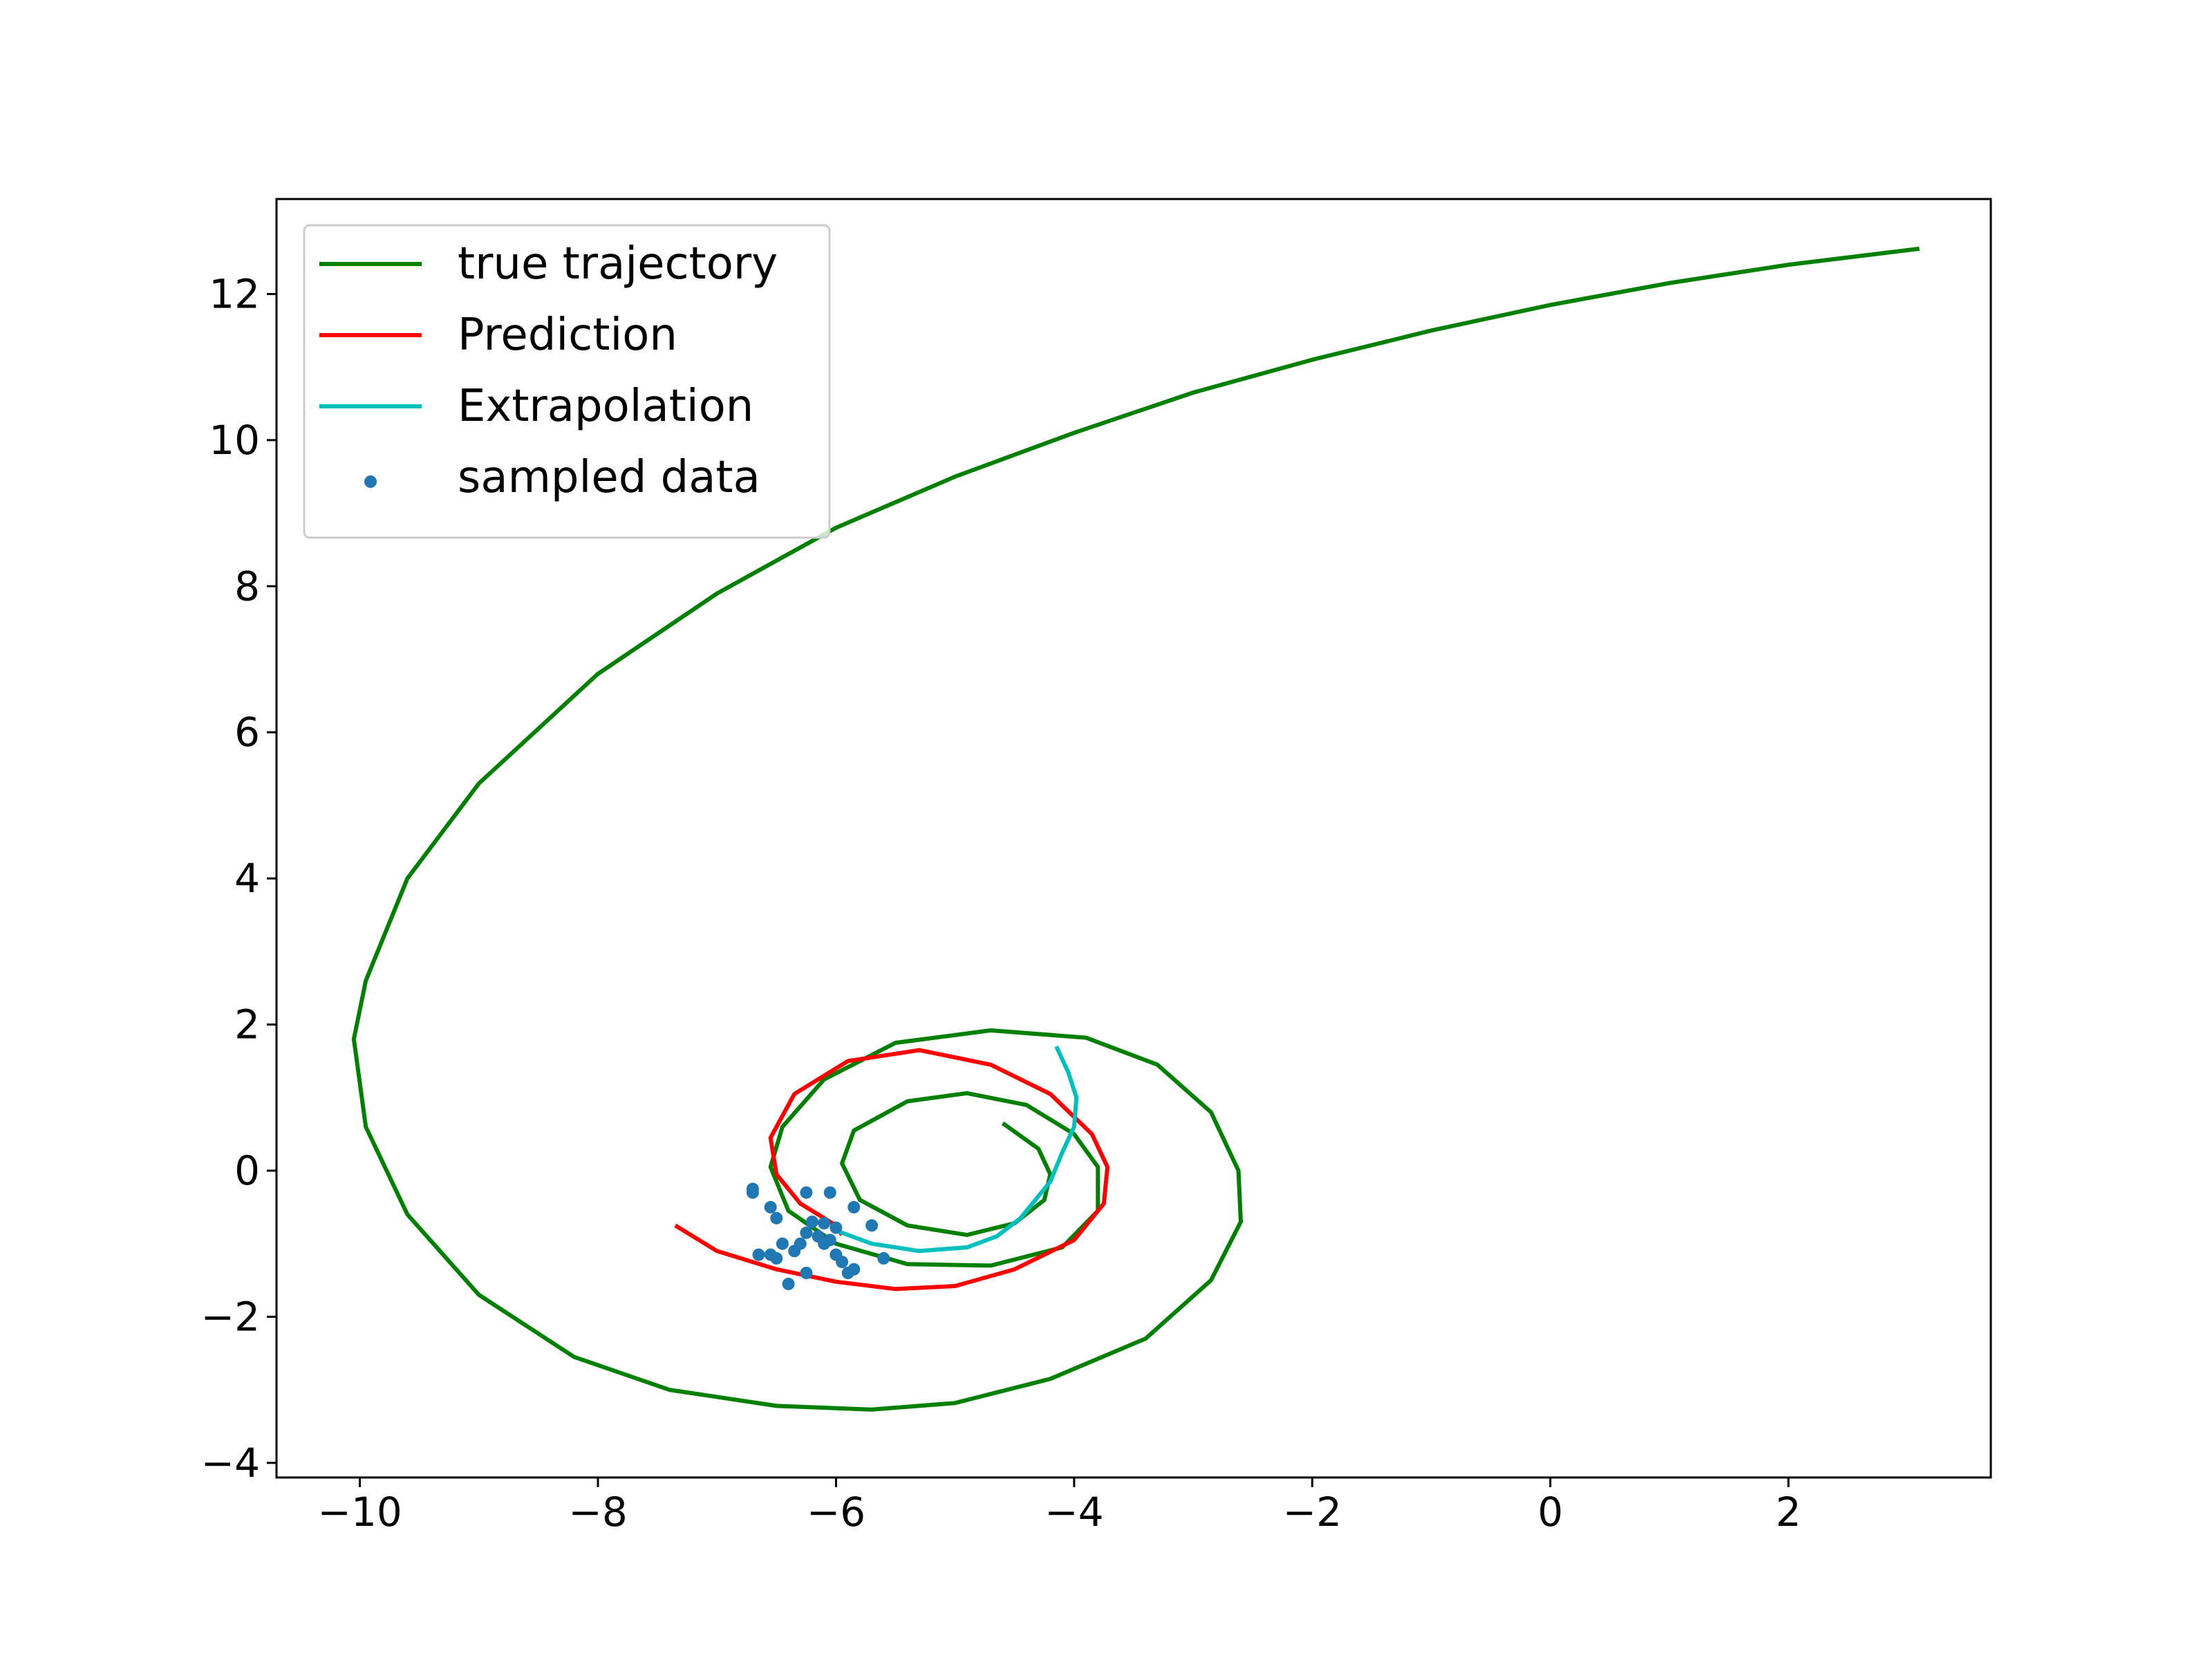  What do you see at coordinates (247, 1170) in the screenshot?
I see `y-tick-label: 0` at bounding box center [247, 1170].